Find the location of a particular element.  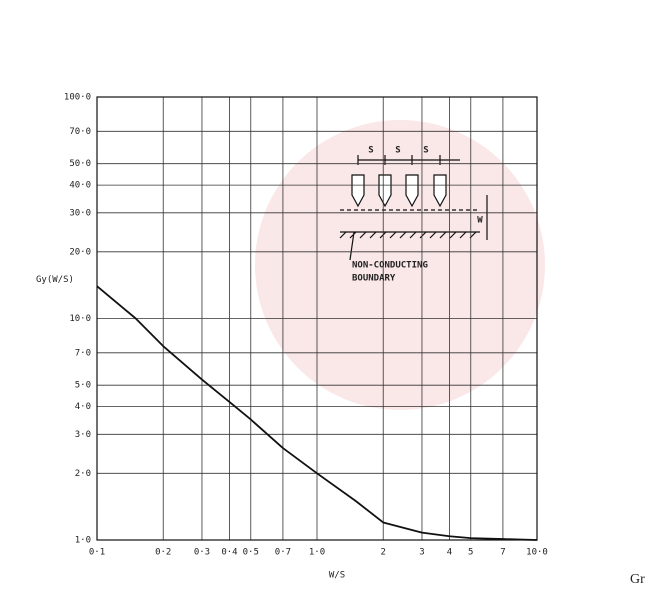

x-tick-label: 7 is located at coordinates (502, 553).